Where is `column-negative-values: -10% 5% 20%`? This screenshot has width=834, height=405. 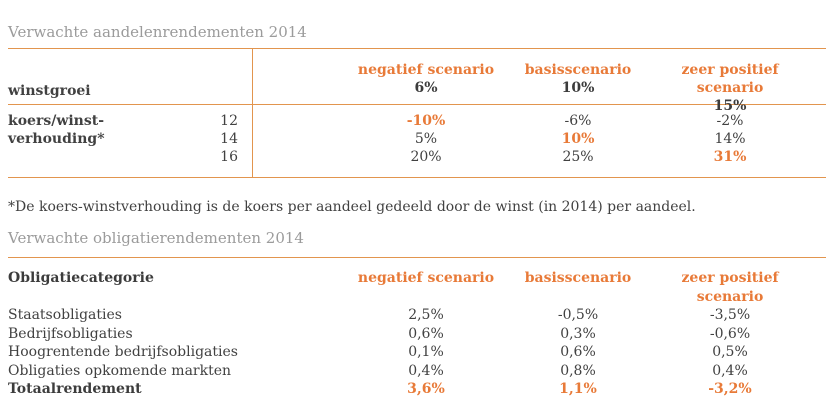 column-negative-values: -10% 5% 20% is located at coordinates (426, 139).